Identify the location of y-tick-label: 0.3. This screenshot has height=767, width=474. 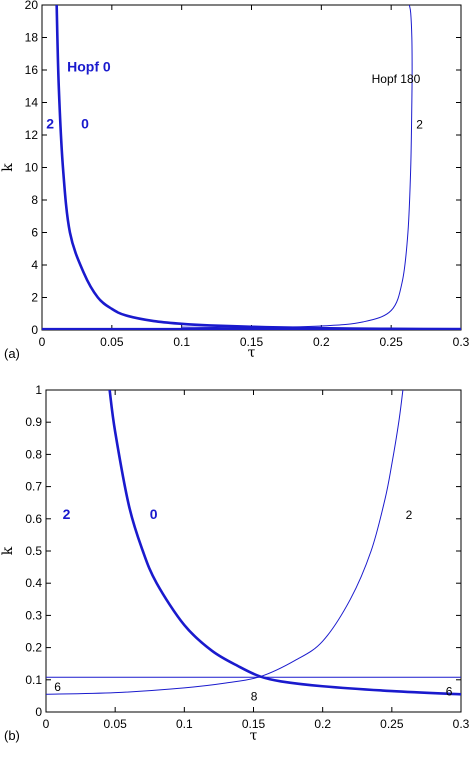
(33, 615).